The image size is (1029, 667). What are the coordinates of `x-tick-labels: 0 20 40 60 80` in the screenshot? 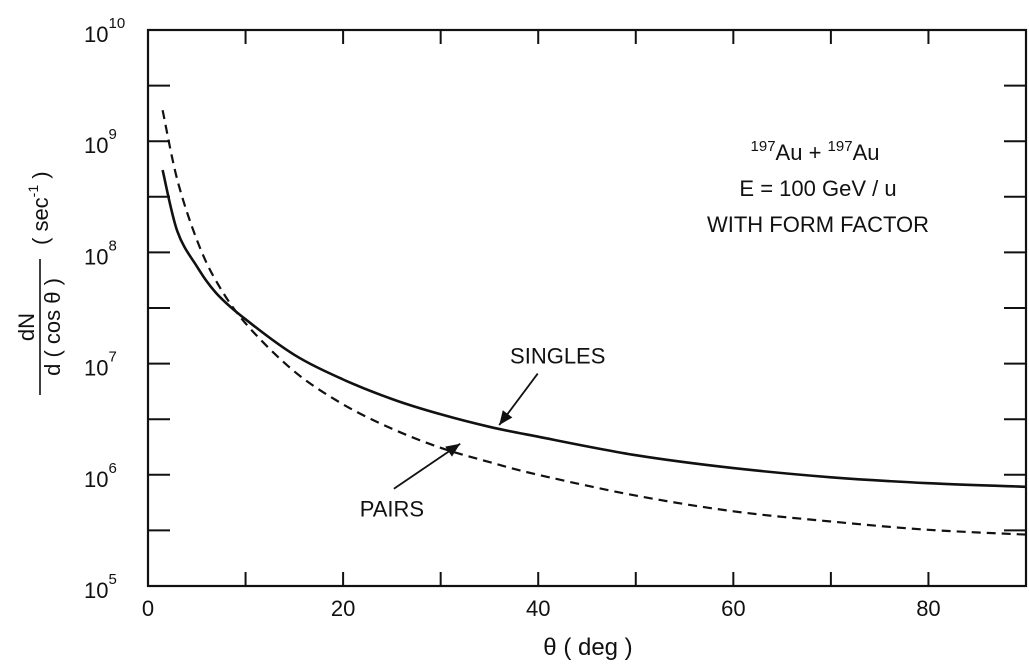 It's located at (541, 608).